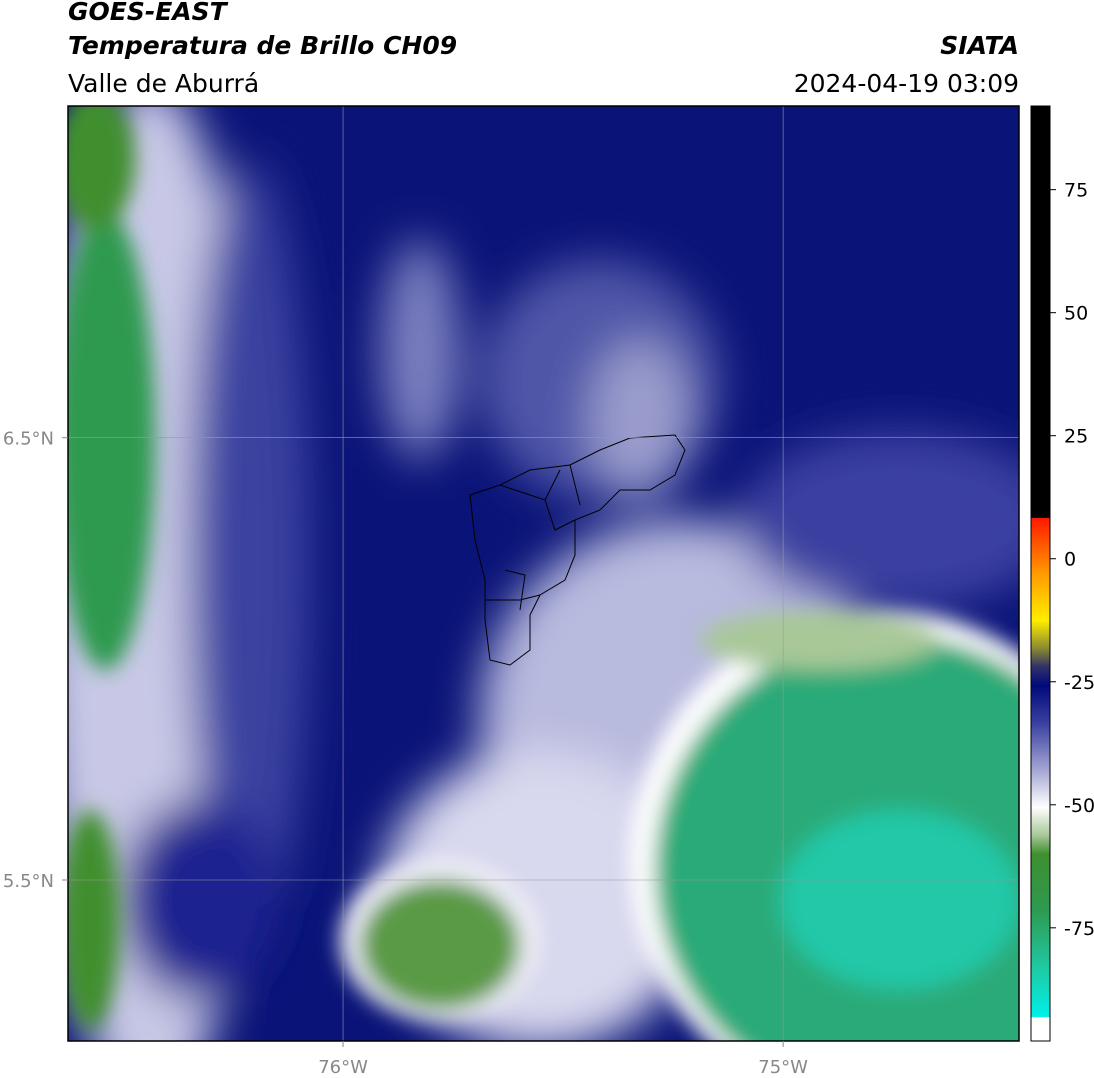  Describe the element at coordinates (28, 439) in the screenshot. I see `y-tick-label: 6.5°N` at that location.